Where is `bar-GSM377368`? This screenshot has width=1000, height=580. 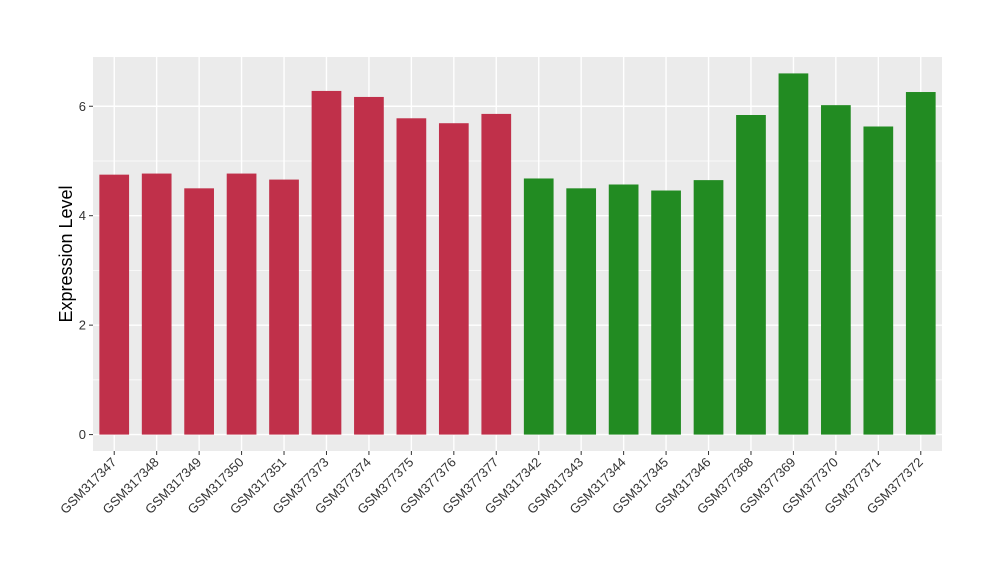 bar-GSM377368 is located at coordinates (751, 275).